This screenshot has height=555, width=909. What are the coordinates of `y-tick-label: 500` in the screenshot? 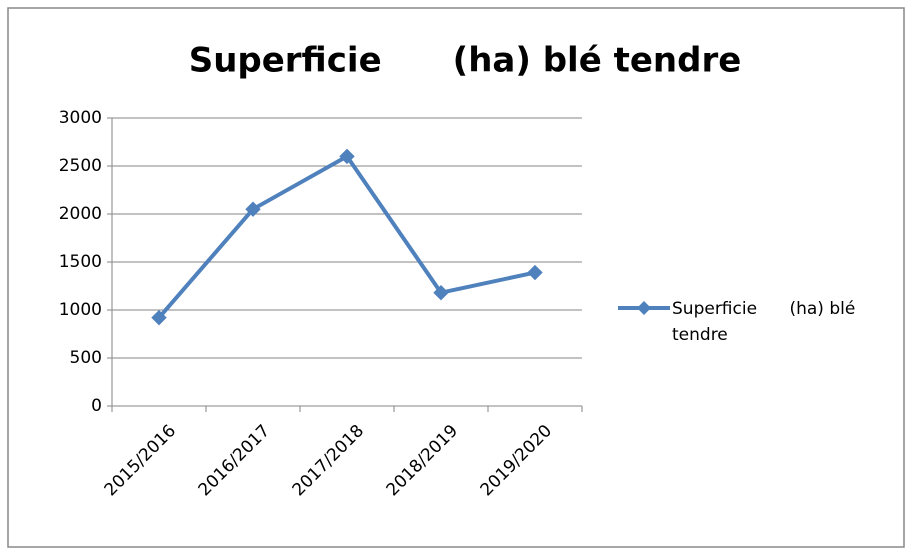 It's located at (86, 358).